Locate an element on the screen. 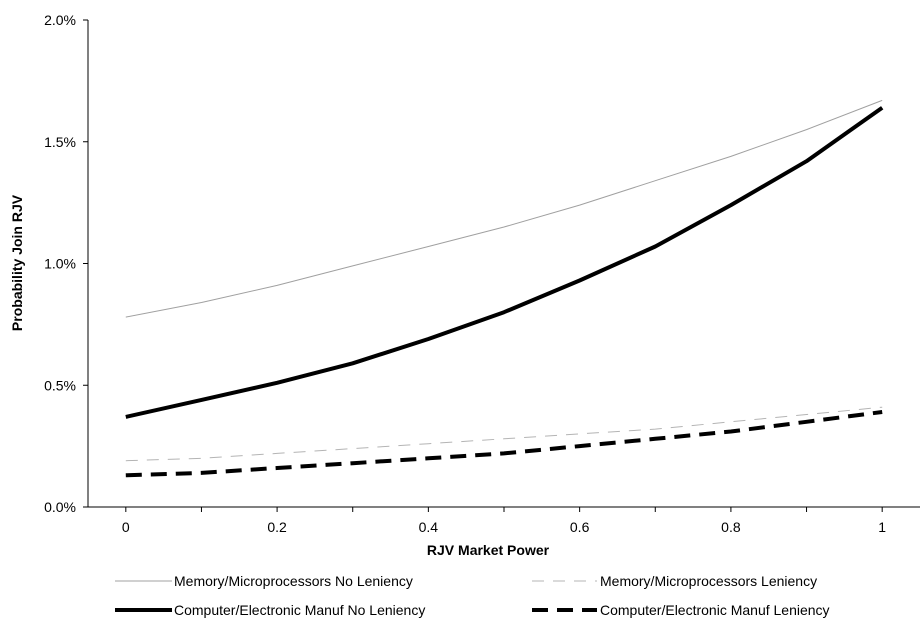 Image resolution: width=923 pixels, height=626 pixels. y-axis-ticks: 0.0% 0.5% 1.0% 1.5% 2.0% is located at coordinates (66, 263).